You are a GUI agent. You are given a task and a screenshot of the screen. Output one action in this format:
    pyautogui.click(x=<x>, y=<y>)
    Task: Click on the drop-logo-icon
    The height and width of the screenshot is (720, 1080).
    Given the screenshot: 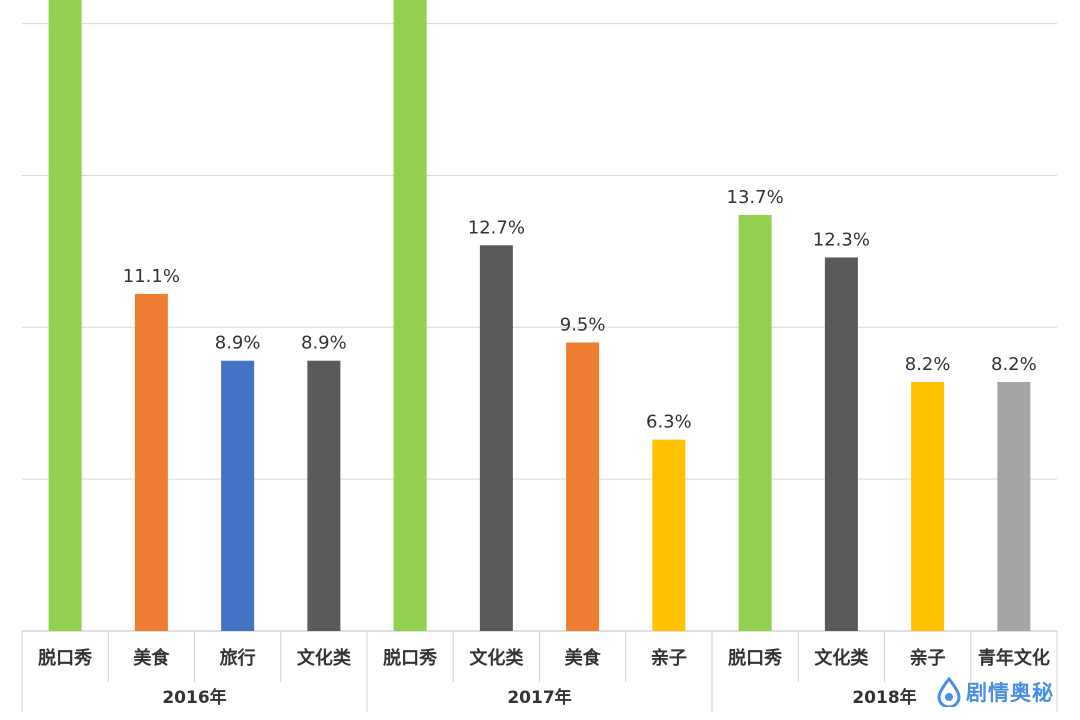 What is the action you would take?
    pyautogui.click(x=949, y=692)
    